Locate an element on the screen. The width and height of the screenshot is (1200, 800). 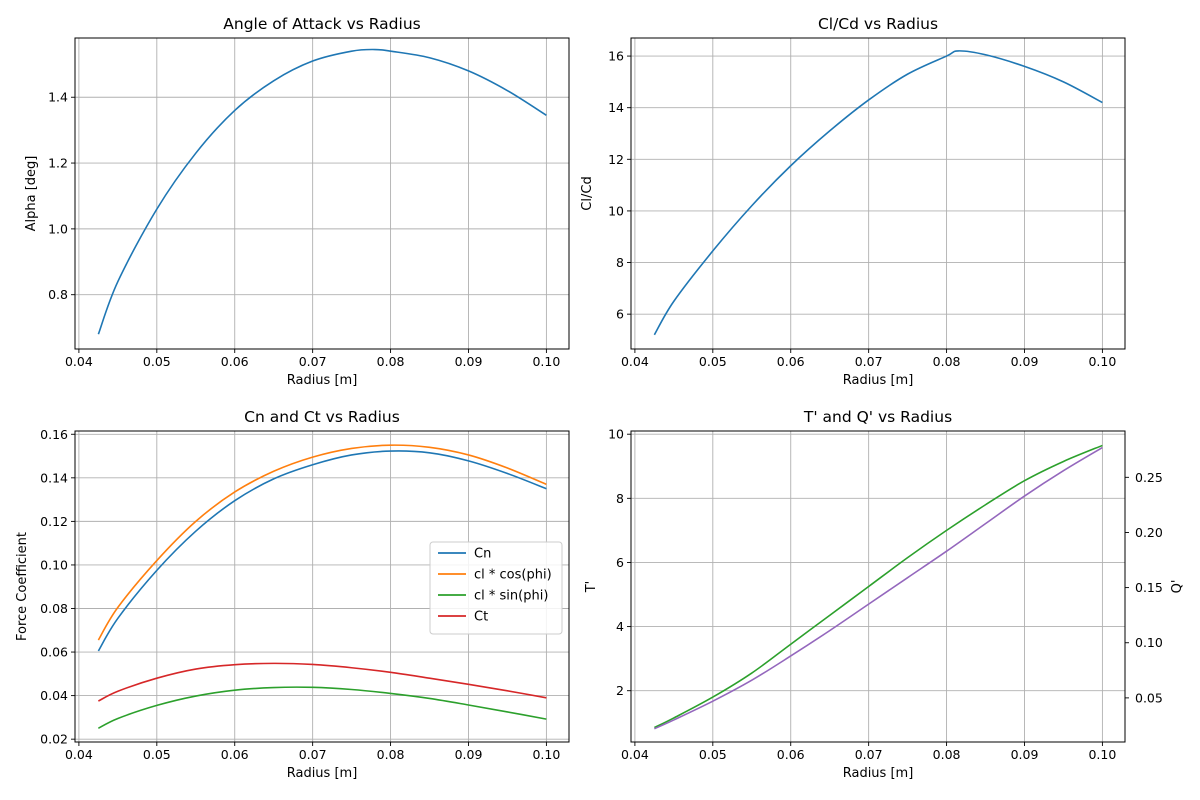
y-tick-label: 0.10 is located at coordinates (54, 564).